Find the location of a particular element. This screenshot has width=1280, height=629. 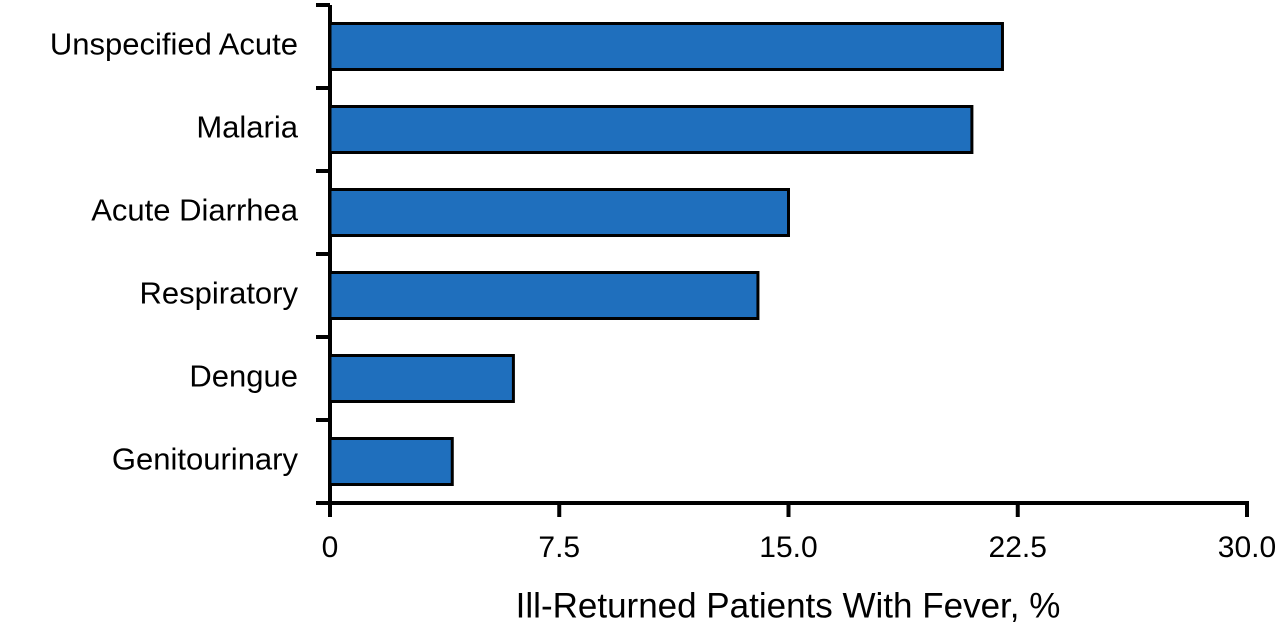

x-tick-label: 0 is located at coordinates (330, 547).